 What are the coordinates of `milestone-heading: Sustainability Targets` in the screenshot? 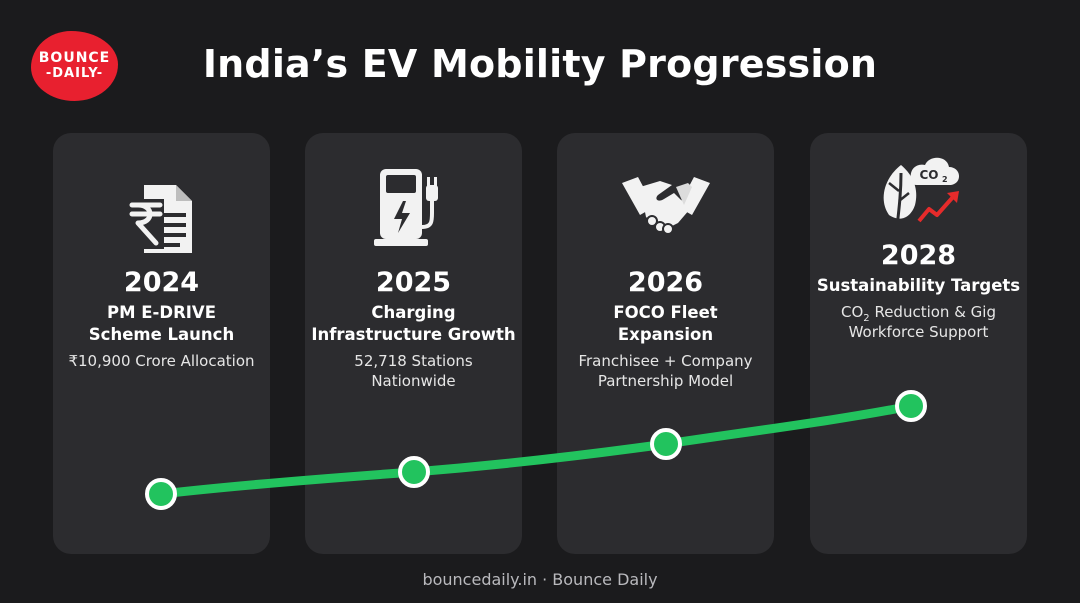 It's located at (918, 285).